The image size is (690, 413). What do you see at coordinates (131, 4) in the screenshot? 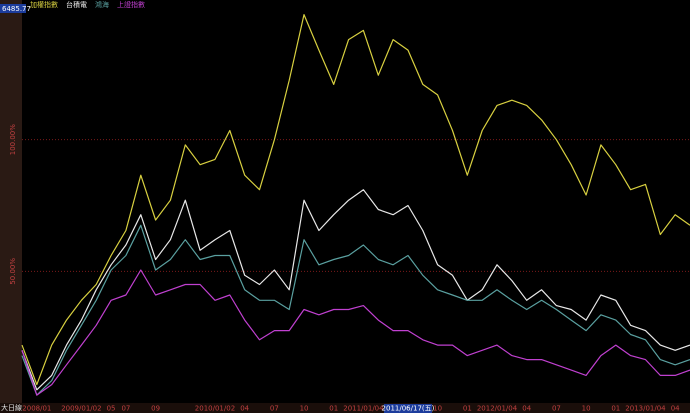
I see `legend-entry: 上證指數` at bounding box center [131, 4].